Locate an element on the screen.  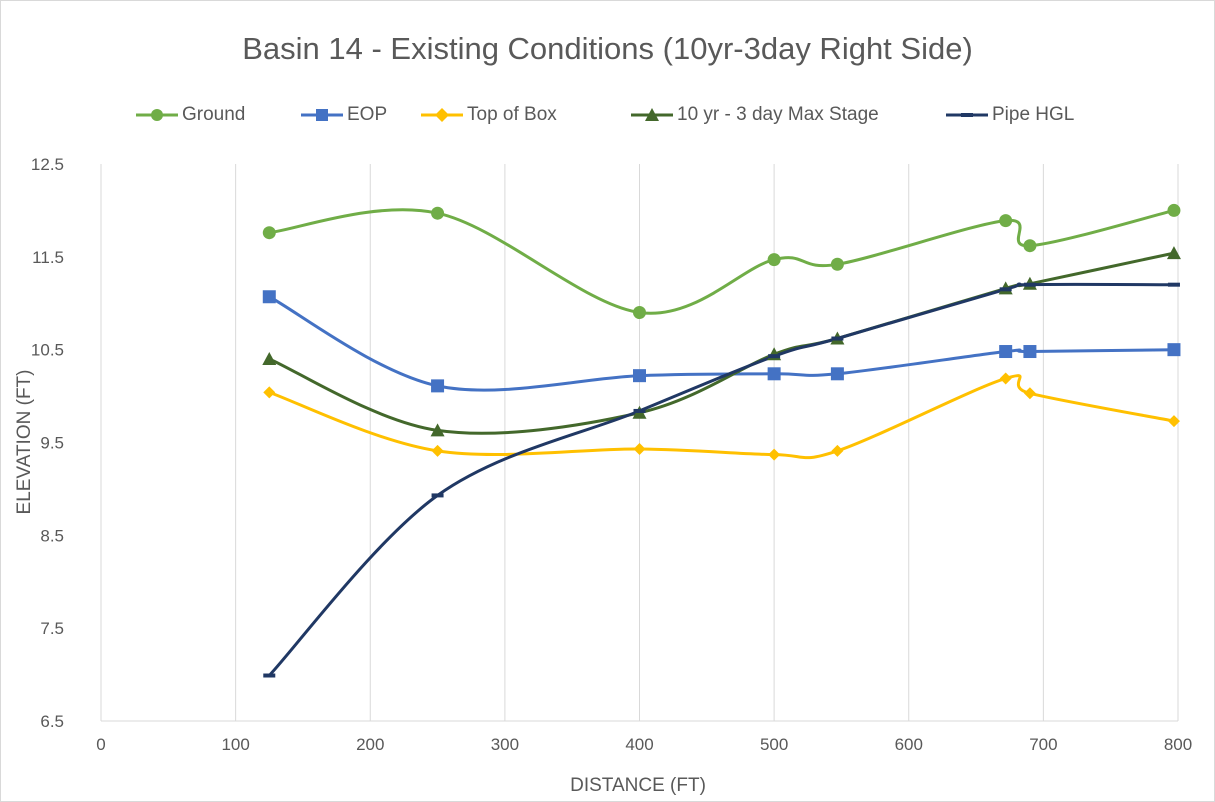
series-line-top-of-box is located at coordinates (721, 417).